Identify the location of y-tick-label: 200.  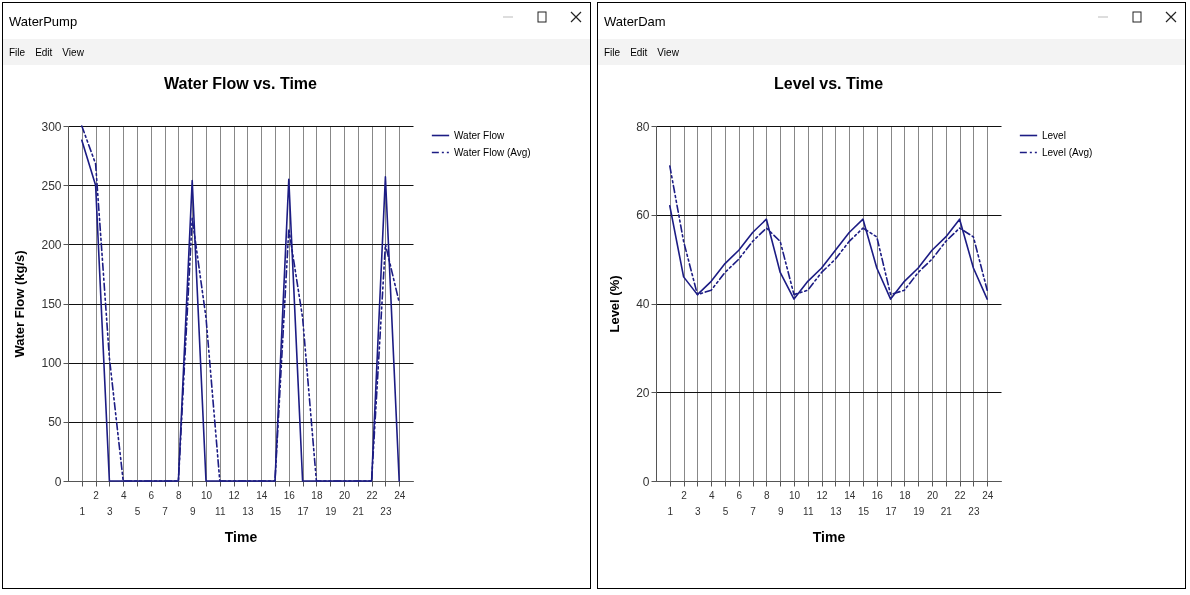
(51, 244).